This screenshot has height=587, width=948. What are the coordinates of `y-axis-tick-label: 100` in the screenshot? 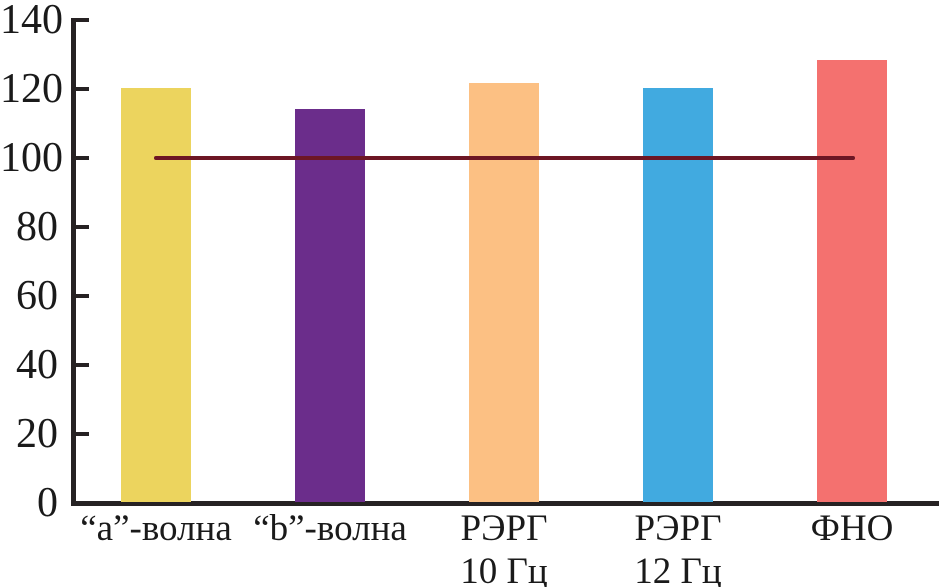 It's located at (31, 158).